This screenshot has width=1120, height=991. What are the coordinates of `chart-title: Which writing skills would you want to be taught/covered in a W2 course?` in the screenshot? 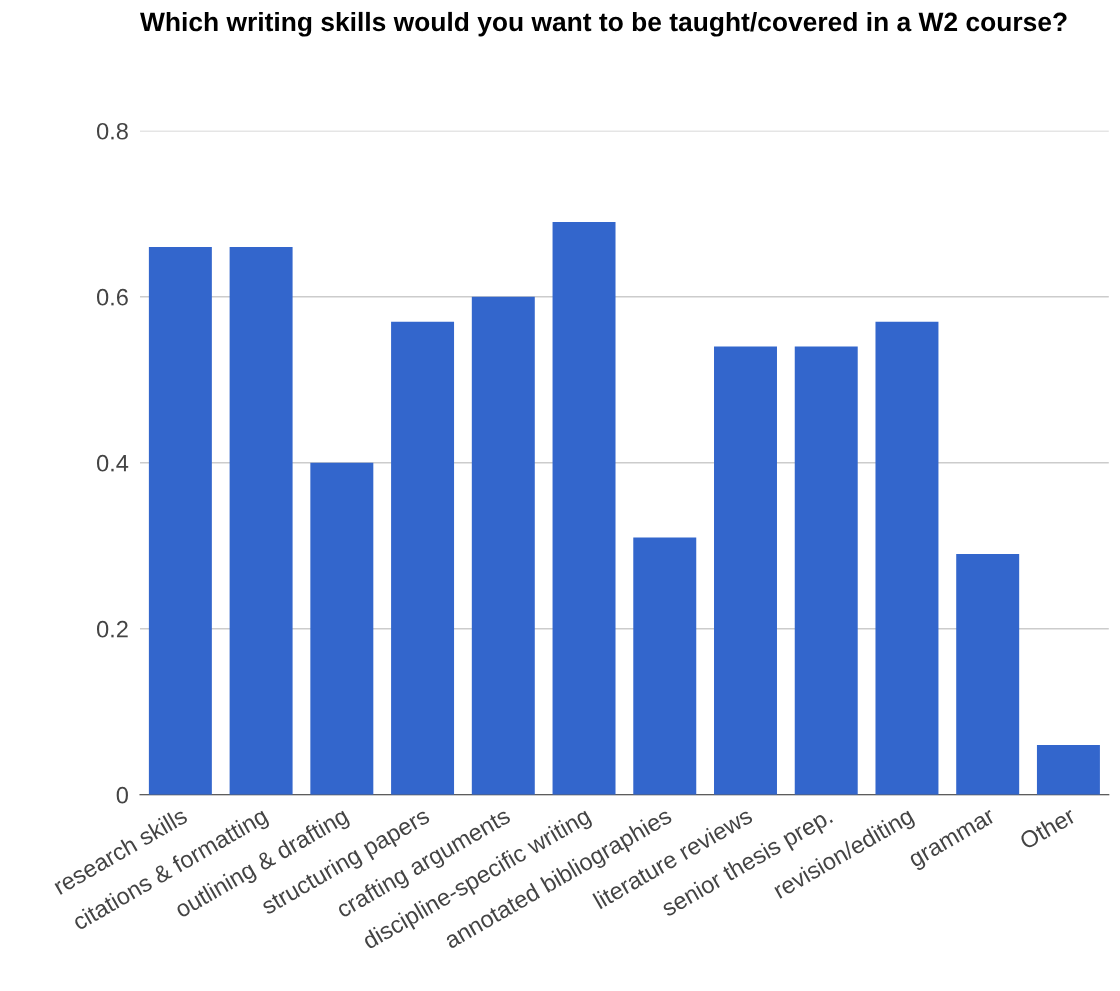 It's located at (603, 24).